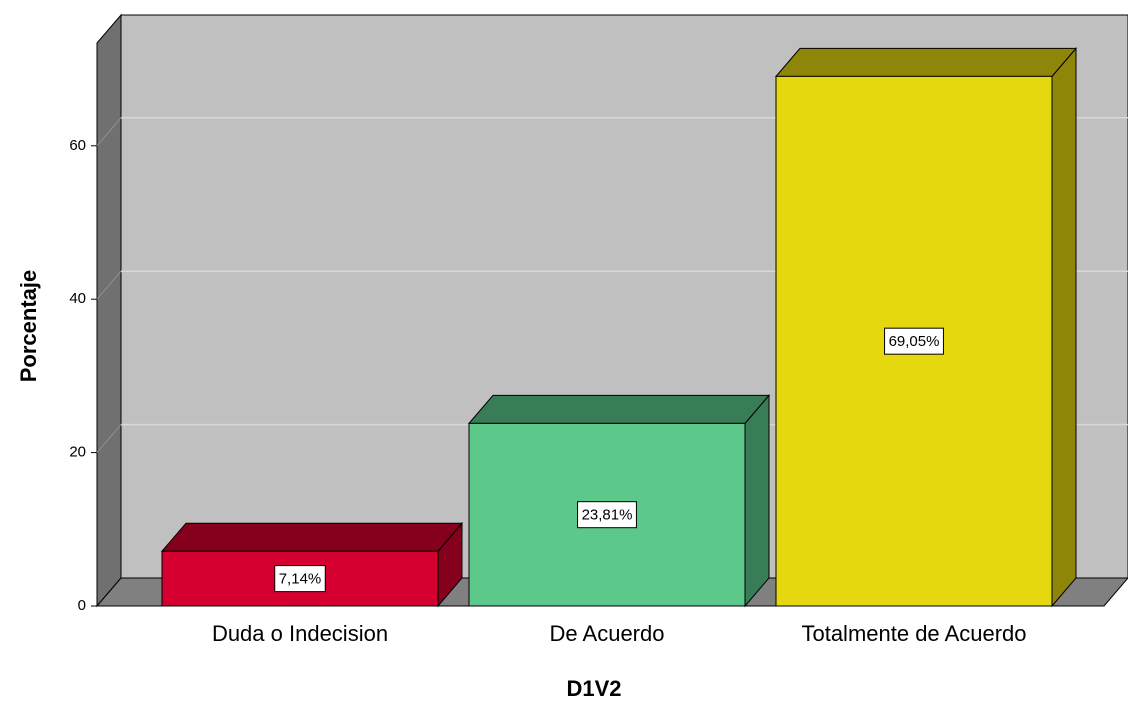 The image size is (1128, 707). Describe the element at coordinates (913, 633) in the screenshot. I see `x-tick-label: Totalmente de Acuerdo` at that location.